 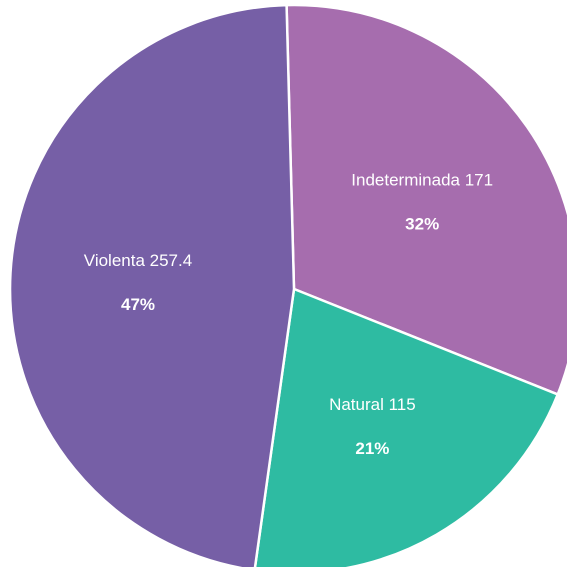 What do you see at coordinates (138, 260) in the screenshot?
I see `slice-label-violenta: Violenta 257.4` at bounding box center [138, 260].